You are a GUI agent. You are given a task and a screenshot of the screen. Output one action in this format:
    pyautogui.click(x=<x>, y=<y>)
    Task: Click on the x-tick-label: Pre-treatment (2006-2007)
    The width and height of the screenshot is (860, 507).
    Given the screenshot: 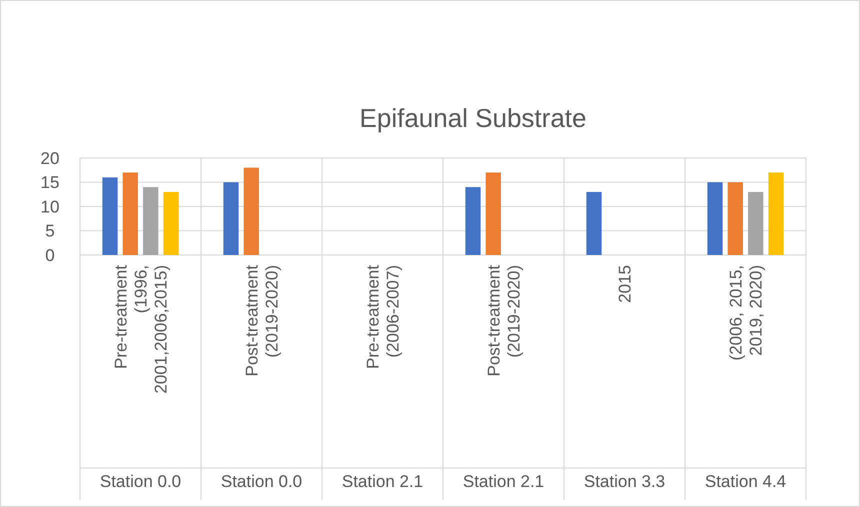 What is the action you would take?
    pyautogui.click(x=382, y=316)
    